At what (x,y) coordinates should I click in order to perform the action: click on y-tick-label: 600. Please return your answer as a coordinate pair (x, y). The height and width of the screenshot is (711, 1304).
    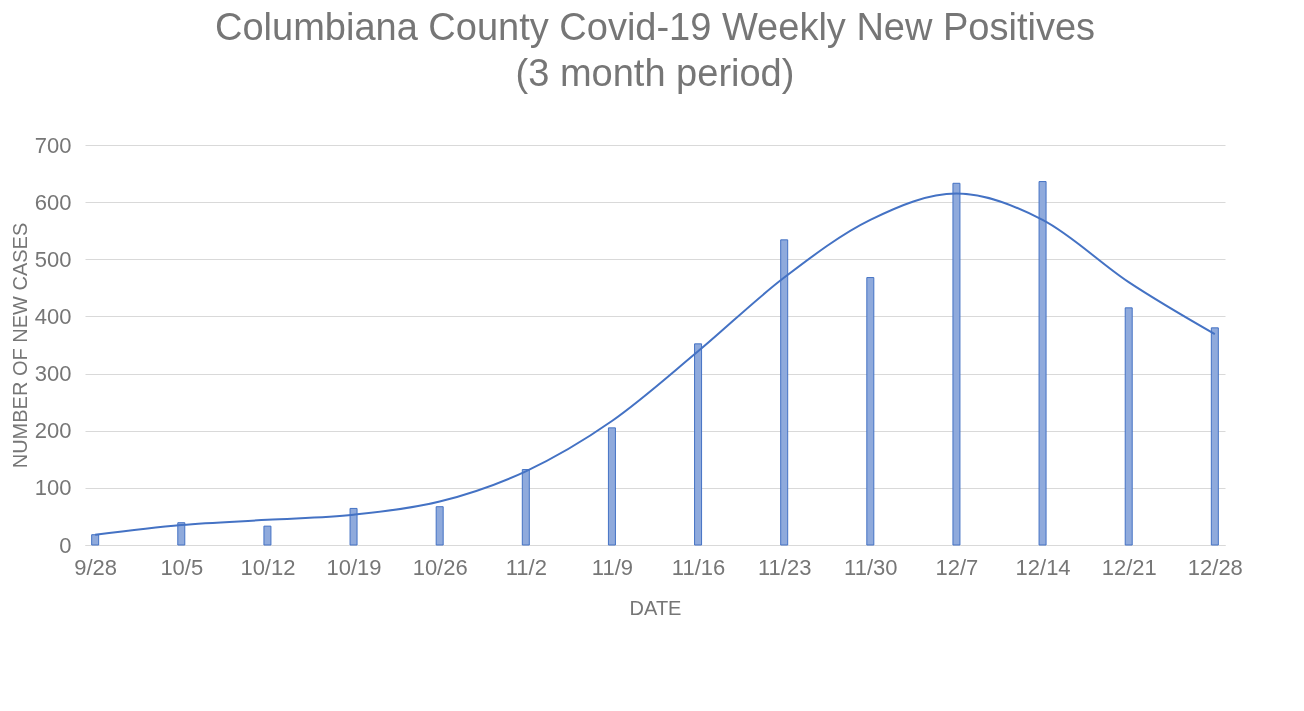
    Looking at the image, I should click on (53, 202).